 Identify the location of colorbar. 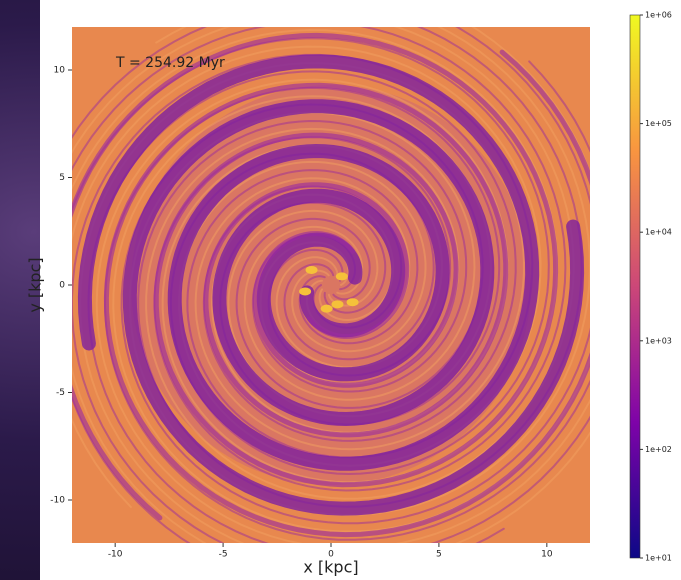
(635, 286).